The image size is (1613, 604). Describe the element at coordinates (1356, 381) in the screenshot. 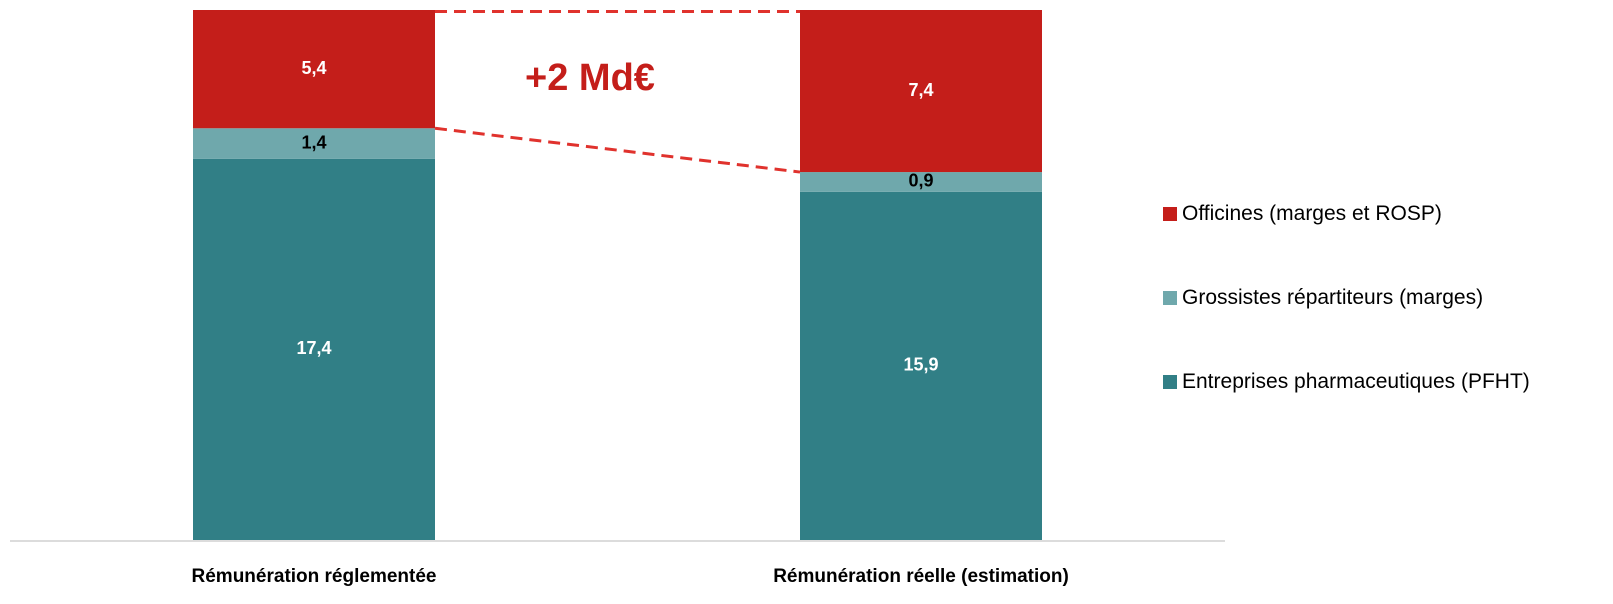

I see `legend-label: Entreprises pharmaceutiques (PFHT)` at that location.